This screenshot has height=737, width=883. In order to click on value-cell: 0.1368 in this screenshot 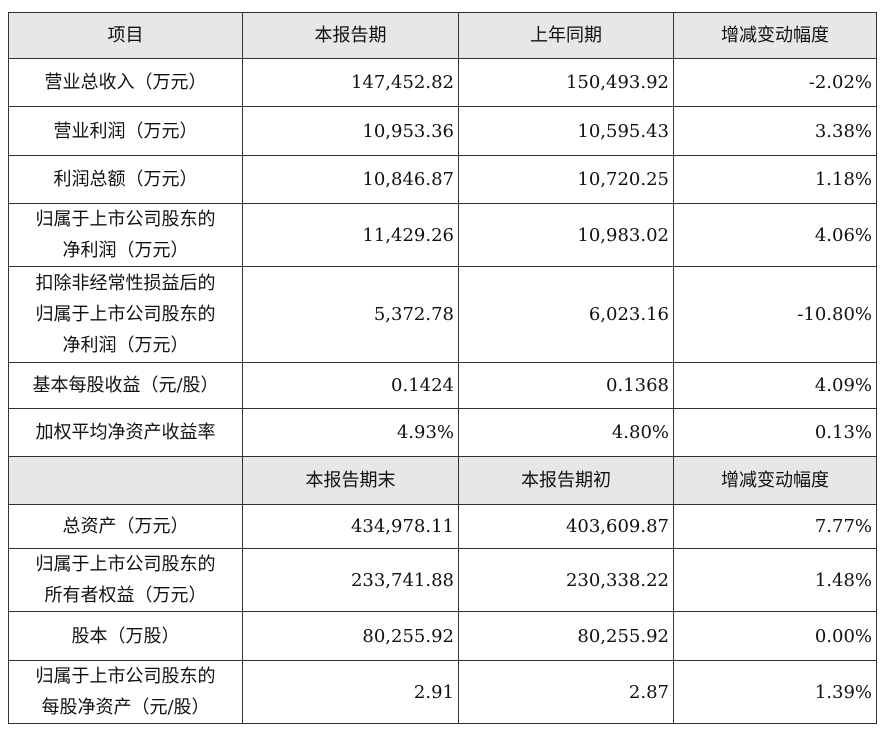, I will do `click(566, 385)`.